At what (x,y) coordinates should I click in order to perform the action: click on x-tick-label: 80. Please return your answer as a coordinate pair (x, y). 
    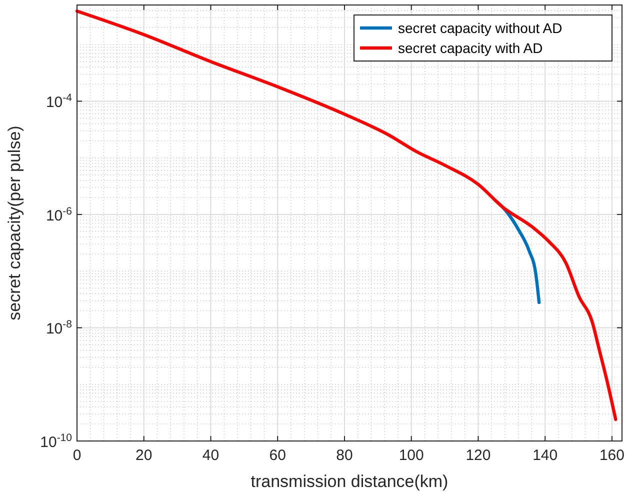
    Looking at the image, I should click on (344, 455).